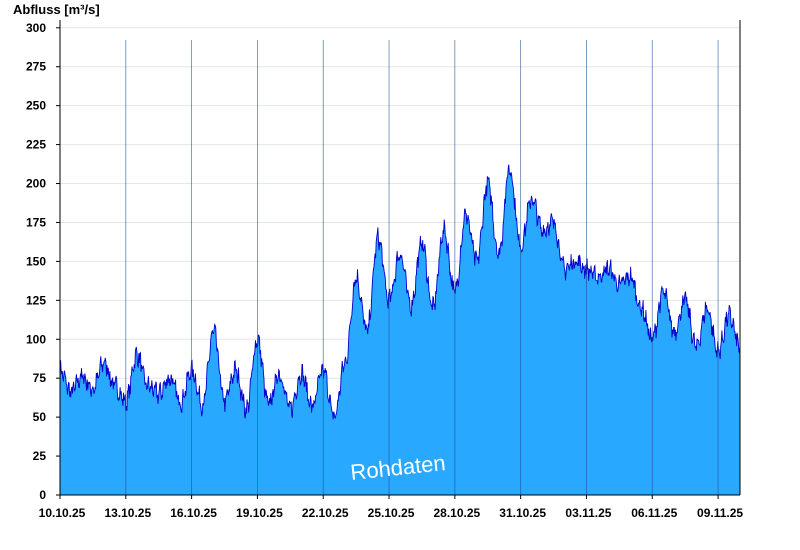  I want to click on x-tick-label: 16.10.25, so click(193, 513).